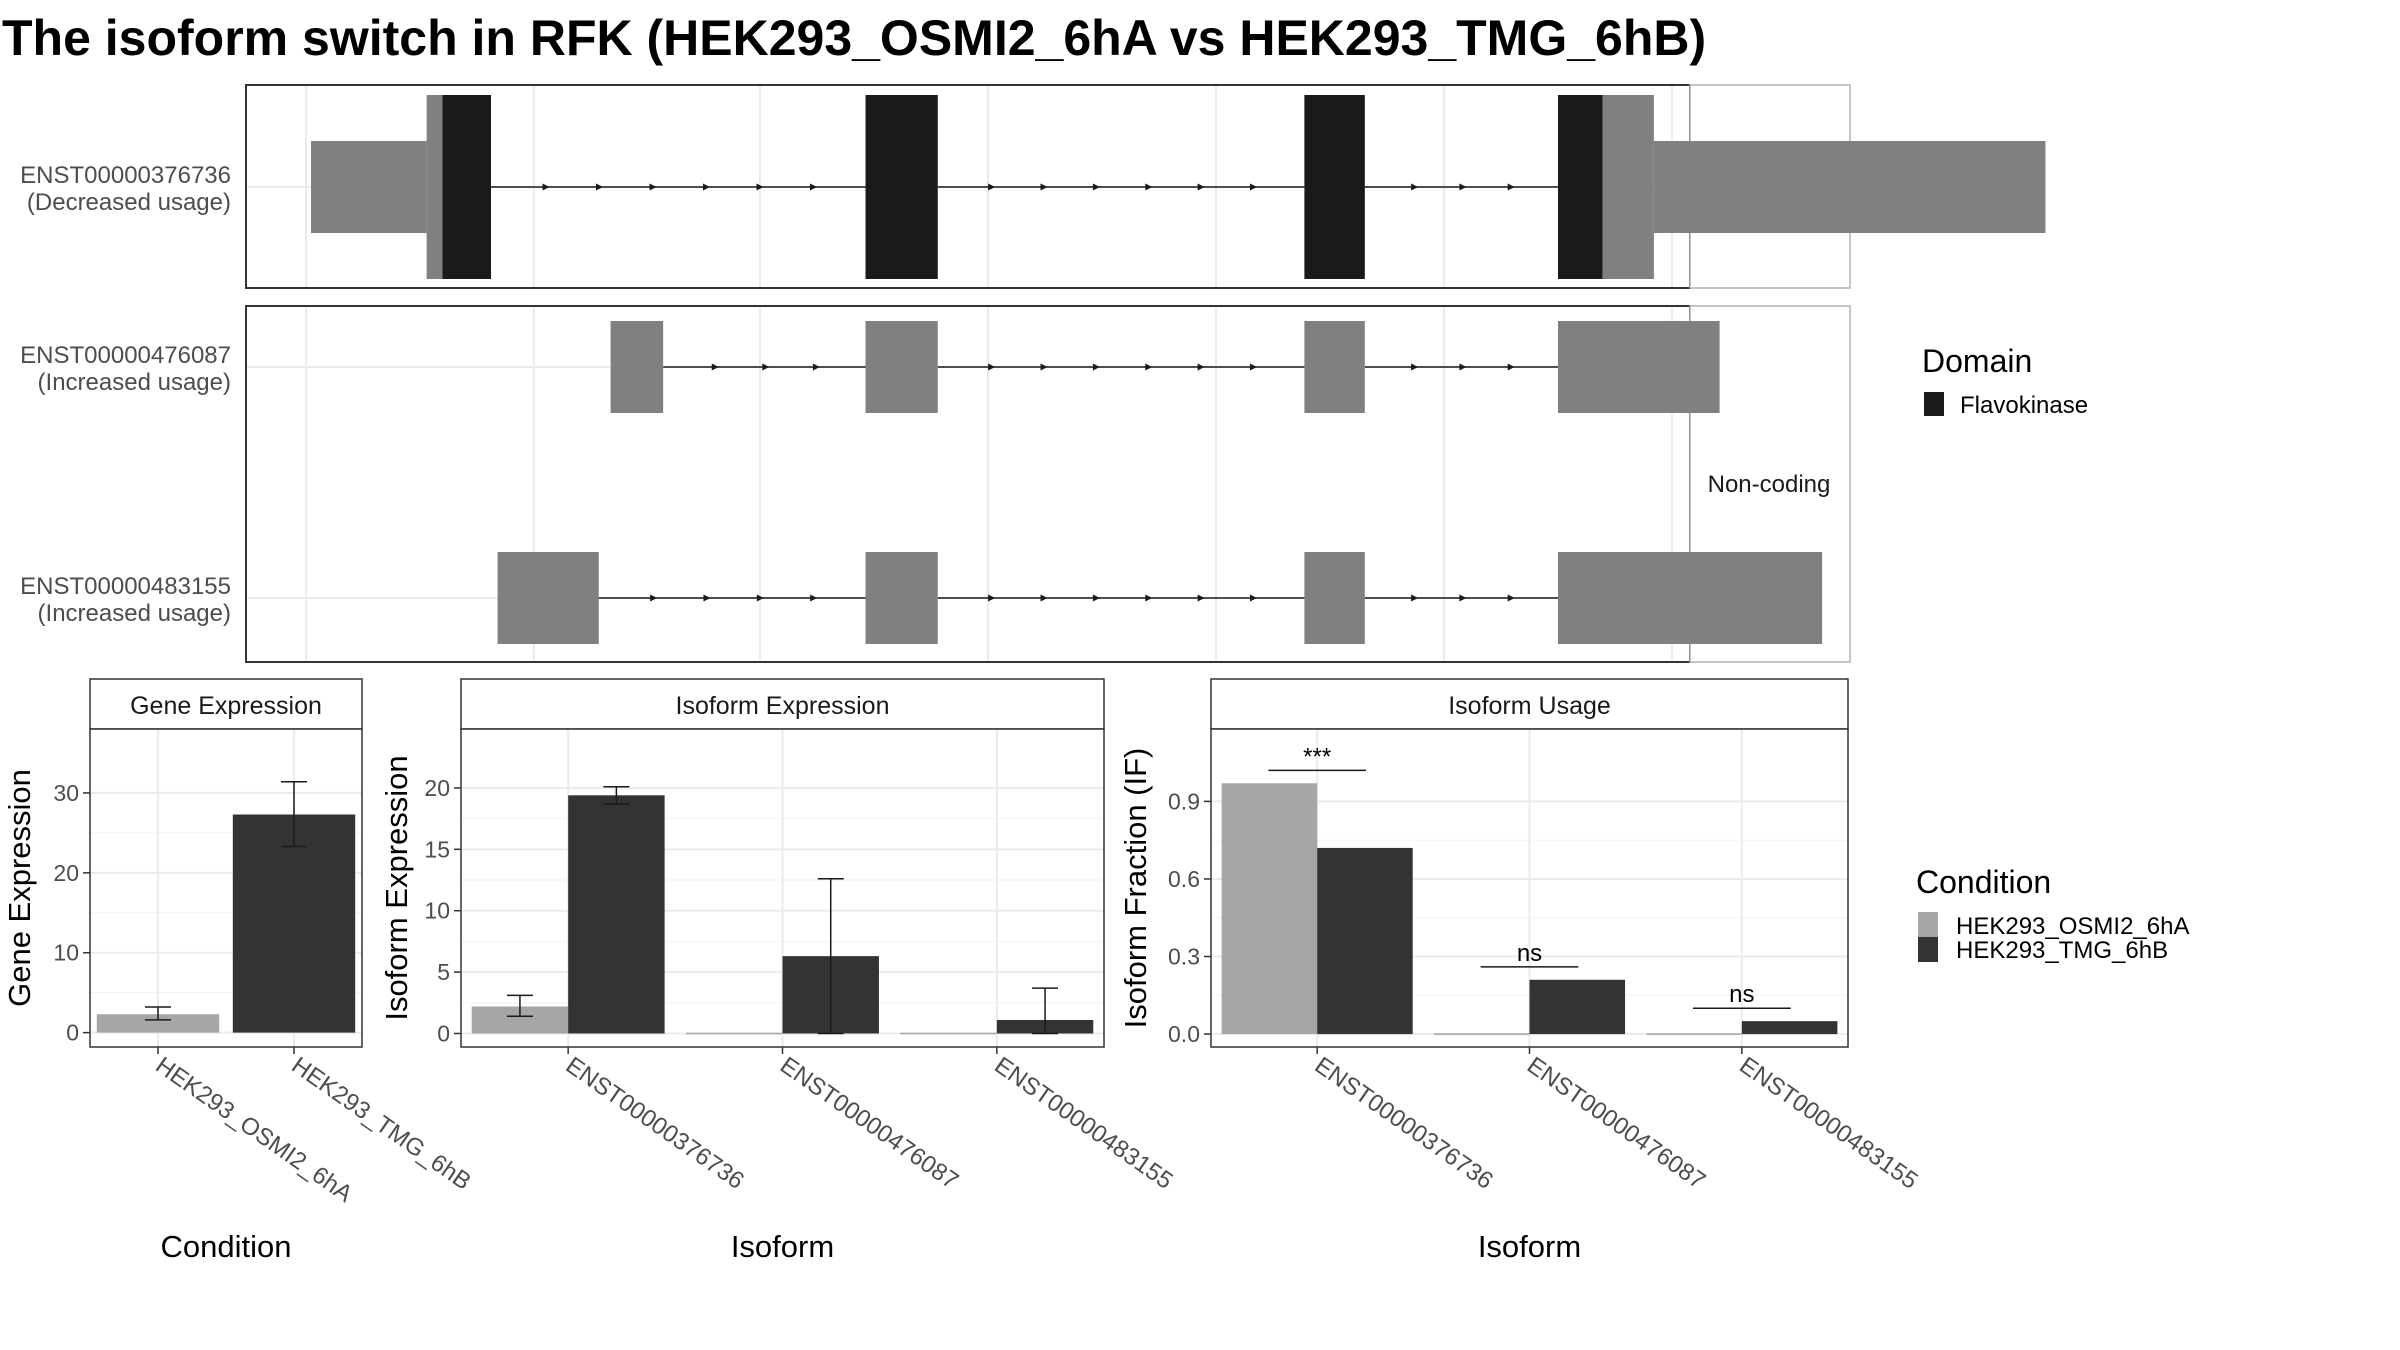  I want to click on y-tick-label: 0.3, so click(1184, 957).